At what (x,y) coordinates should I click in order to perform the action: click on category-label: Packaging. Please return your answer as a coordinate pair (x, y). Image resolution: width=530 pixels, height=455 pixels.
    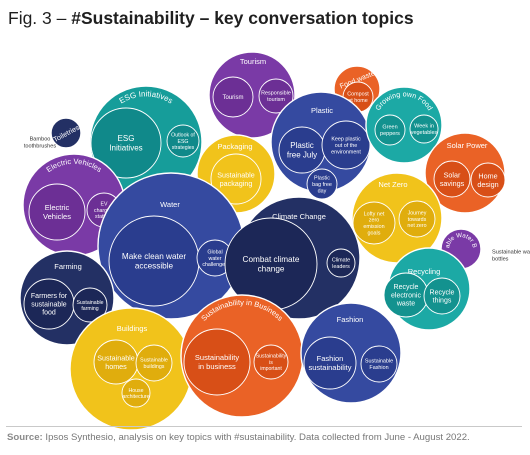
    Looking at the image, I should click on (234, 146).